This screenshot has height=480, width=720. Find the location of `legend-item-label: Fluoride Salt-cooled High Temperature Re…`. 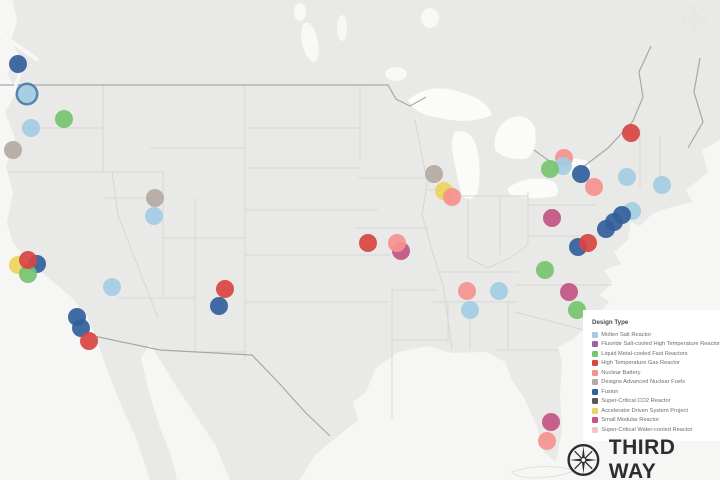

legend-item-label: Fluoride Salt-cooled High Temperature Re… is located at coordinates (660, 344).